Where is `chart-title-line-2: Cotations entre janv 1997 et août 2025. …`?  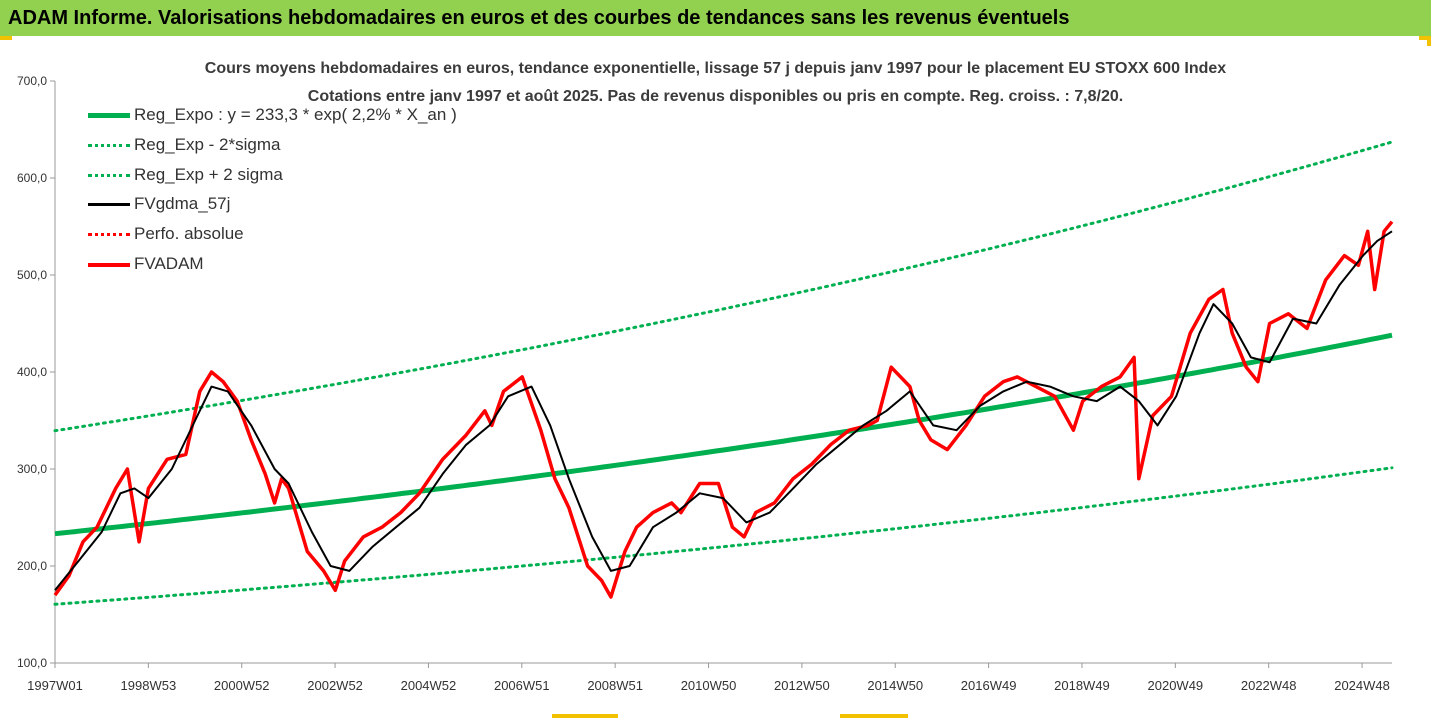
chart-title-line-2: Cotations entre janv 1997 et août 2025. … is located at coordinates (715, 96).